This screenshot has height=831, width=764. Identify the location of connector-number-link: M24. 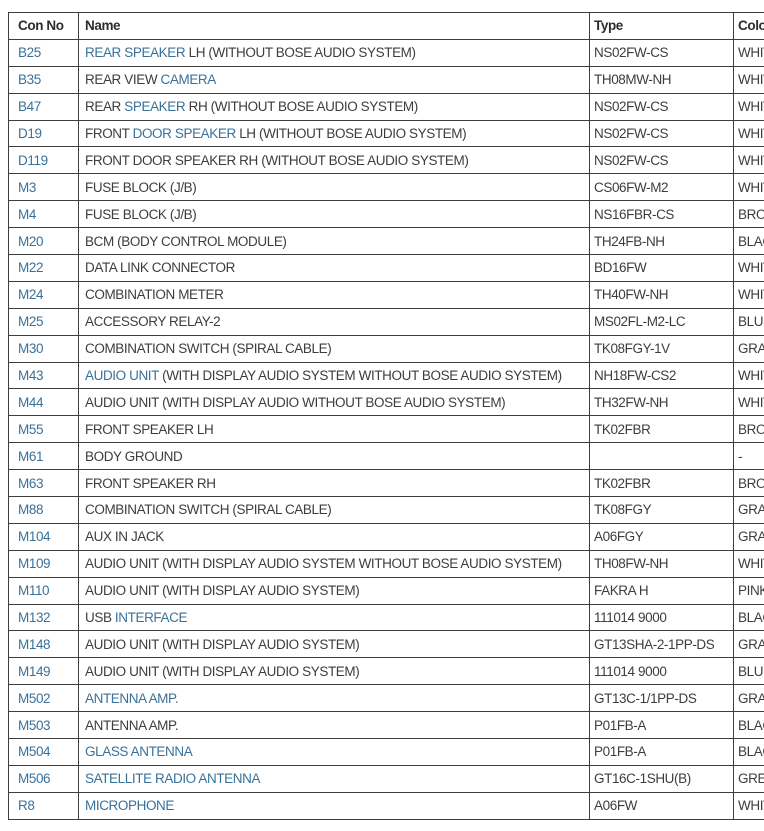
(43, 294).